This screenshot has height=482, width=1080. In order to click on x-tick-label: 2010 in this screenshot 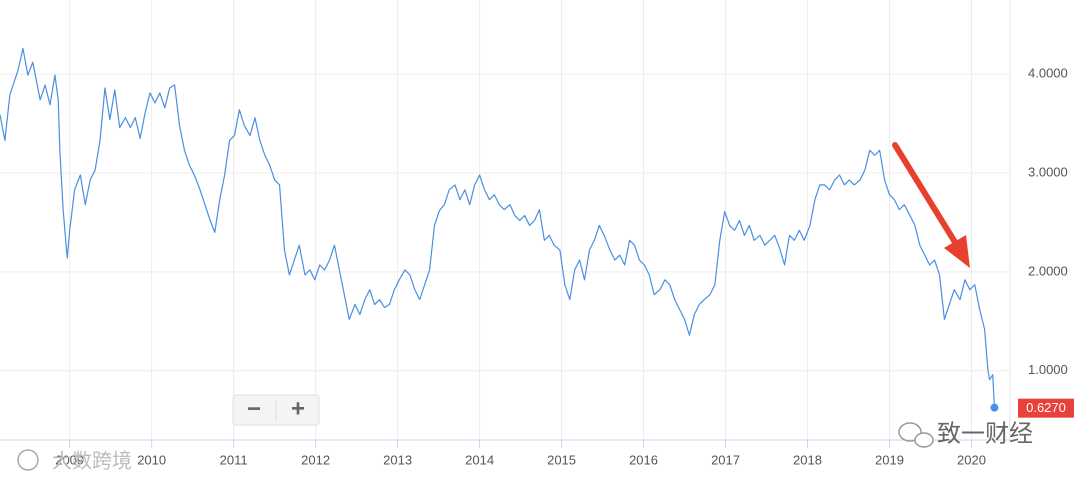, I will do `click(151, 459)`.